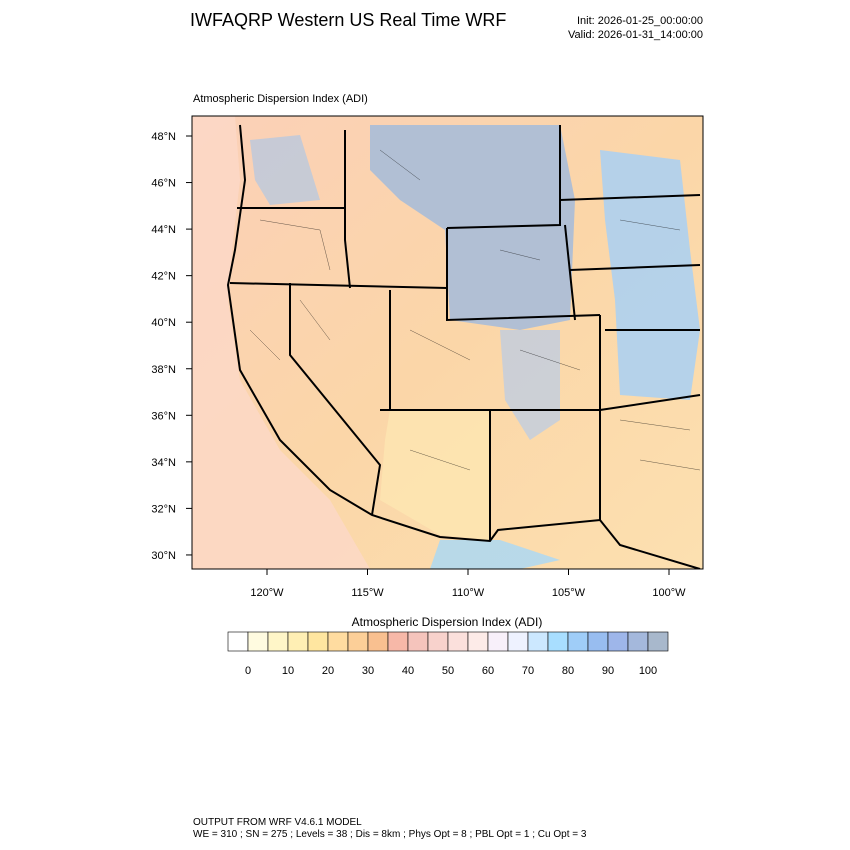 Image resolution: width=850 pixels, height=850 pixels. Describe the element at coordinates (163, 137) in the screenshot. I see `lat-label: 48°N` at that location.